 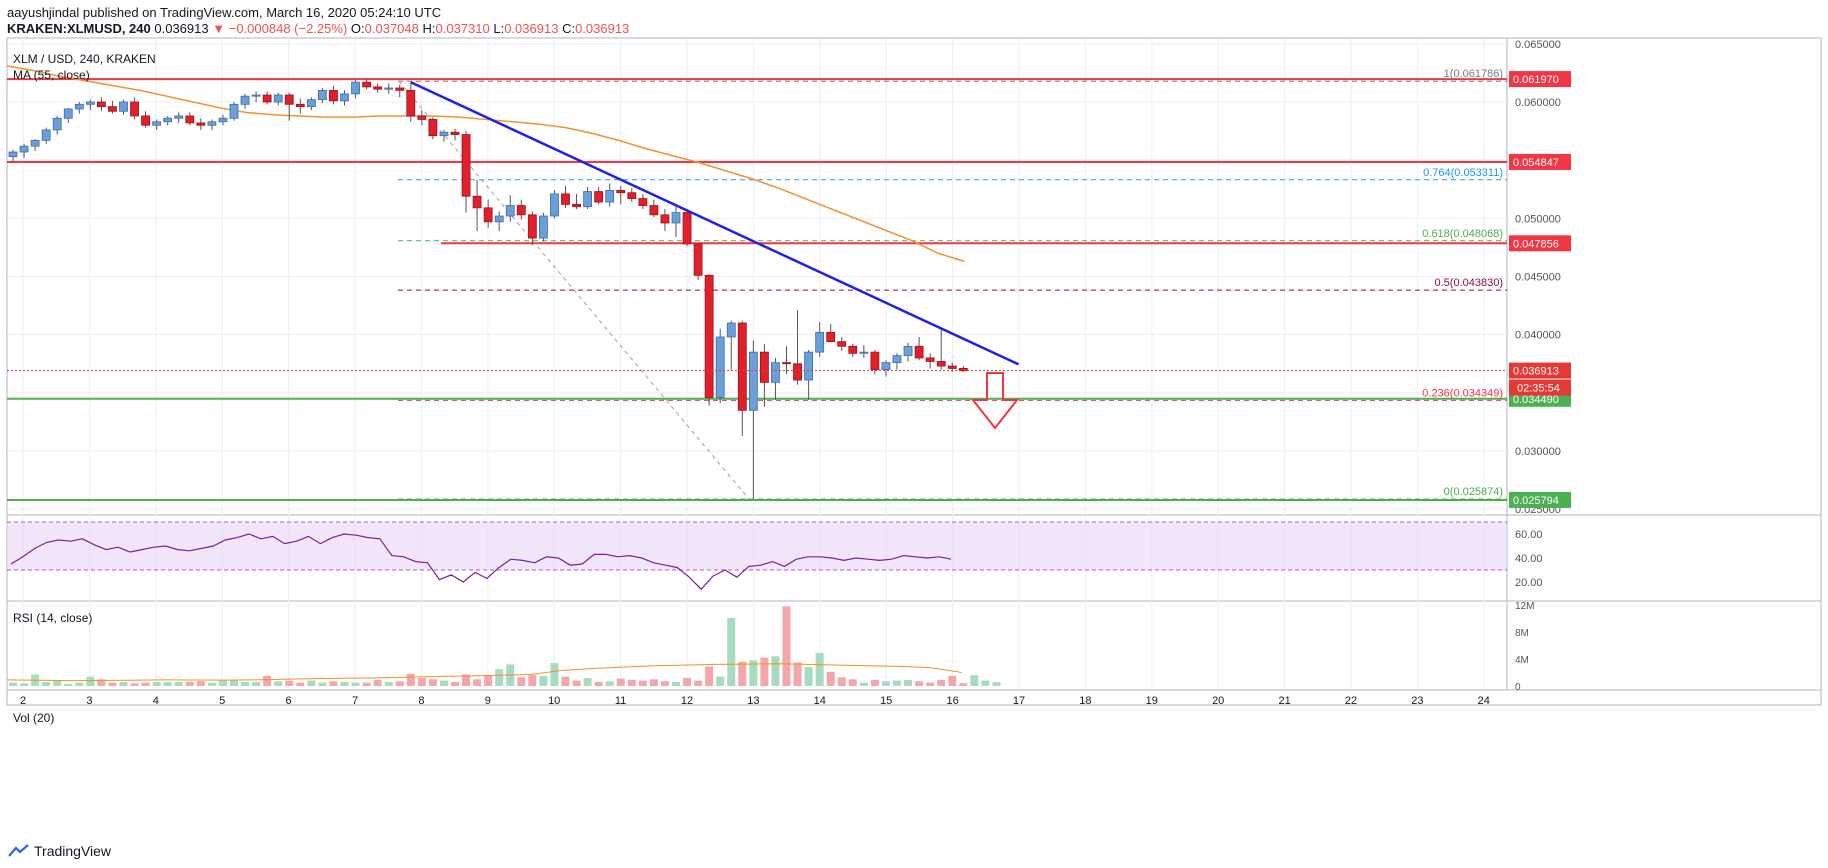 What do you see at coordinates (1536, 372) in the screenshot?
I see `last-price-tag-label: 0.036913` at bounding box center [1536, 372].